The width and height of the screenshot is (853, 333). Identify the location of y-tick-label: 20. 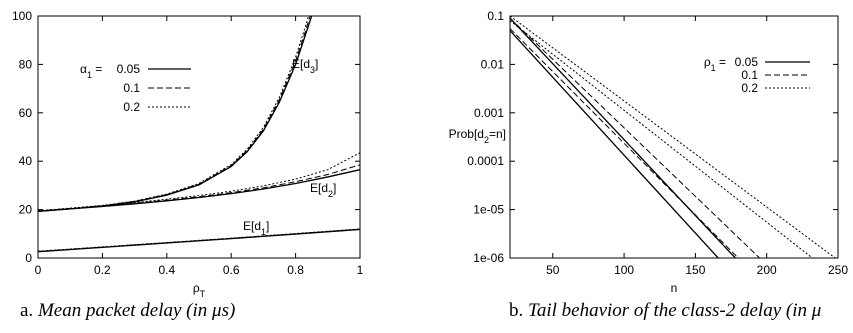
(26, 210).